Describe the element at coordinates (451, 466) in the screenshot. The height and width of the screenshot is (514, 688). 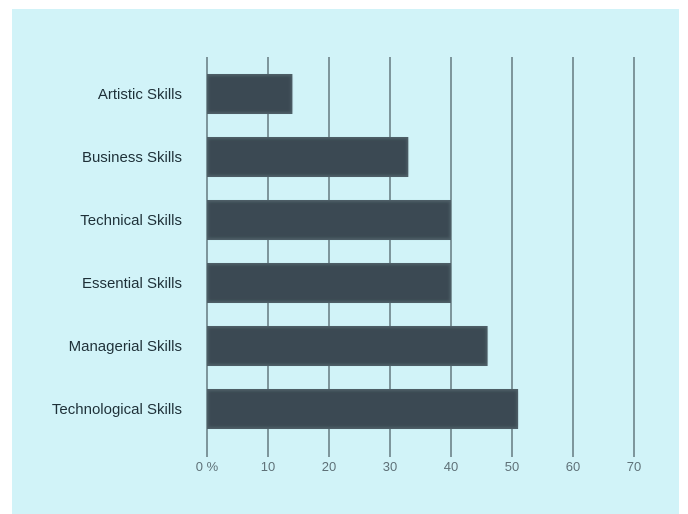
I see `x-tick-label: 40` at that location.